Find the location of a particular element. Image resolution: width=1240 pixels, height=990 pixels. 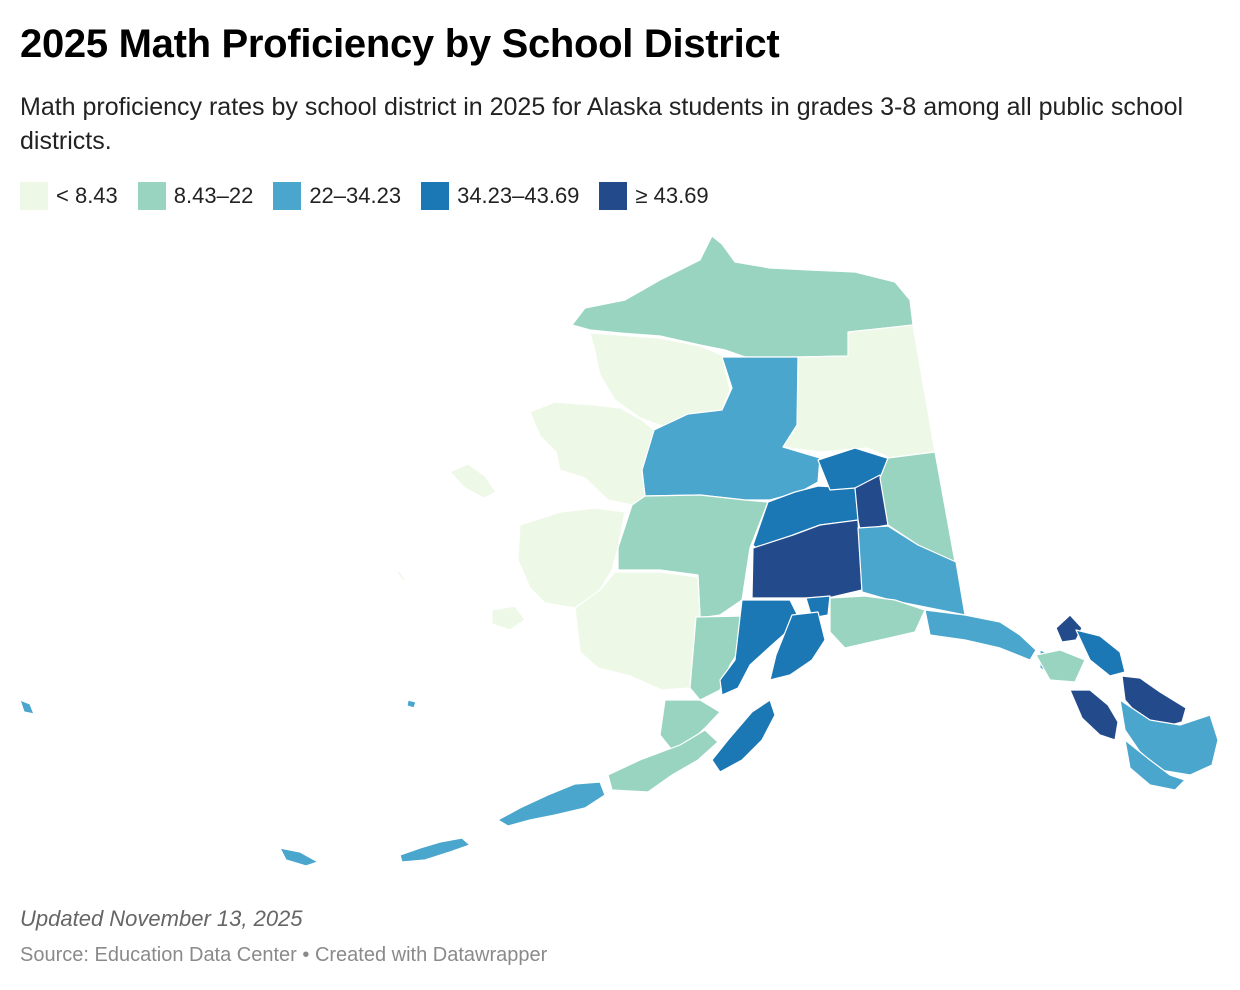

district-cordova is located at coordinates (980, 635).